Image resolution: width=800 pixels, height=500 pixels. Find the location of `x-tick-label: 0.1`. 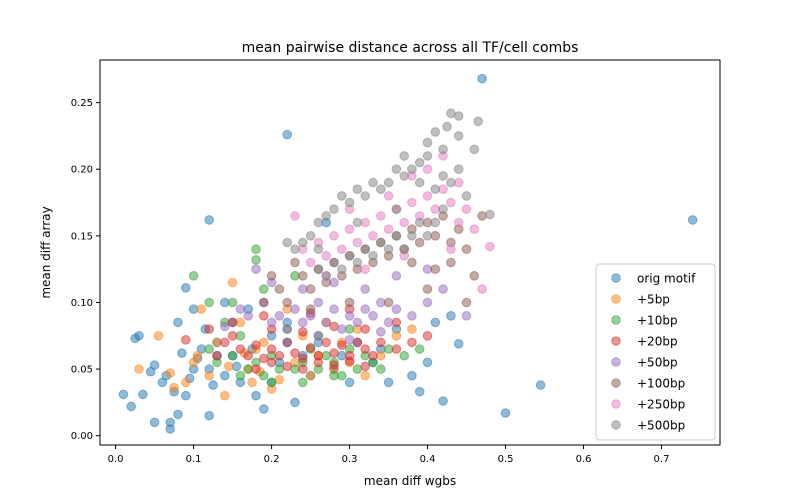

x-tick-label: 0.1 is located at coordinates (194, 459).